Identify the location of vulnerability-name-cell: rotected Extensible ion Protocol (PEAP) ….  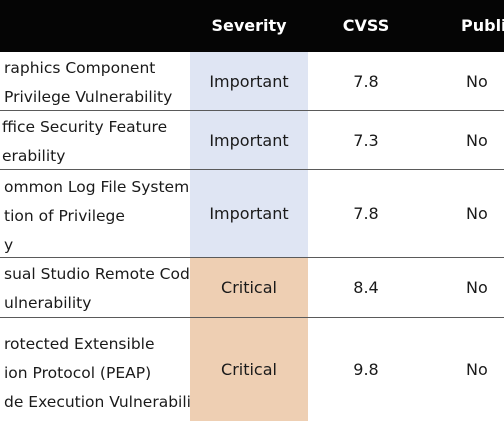
(99, 373).